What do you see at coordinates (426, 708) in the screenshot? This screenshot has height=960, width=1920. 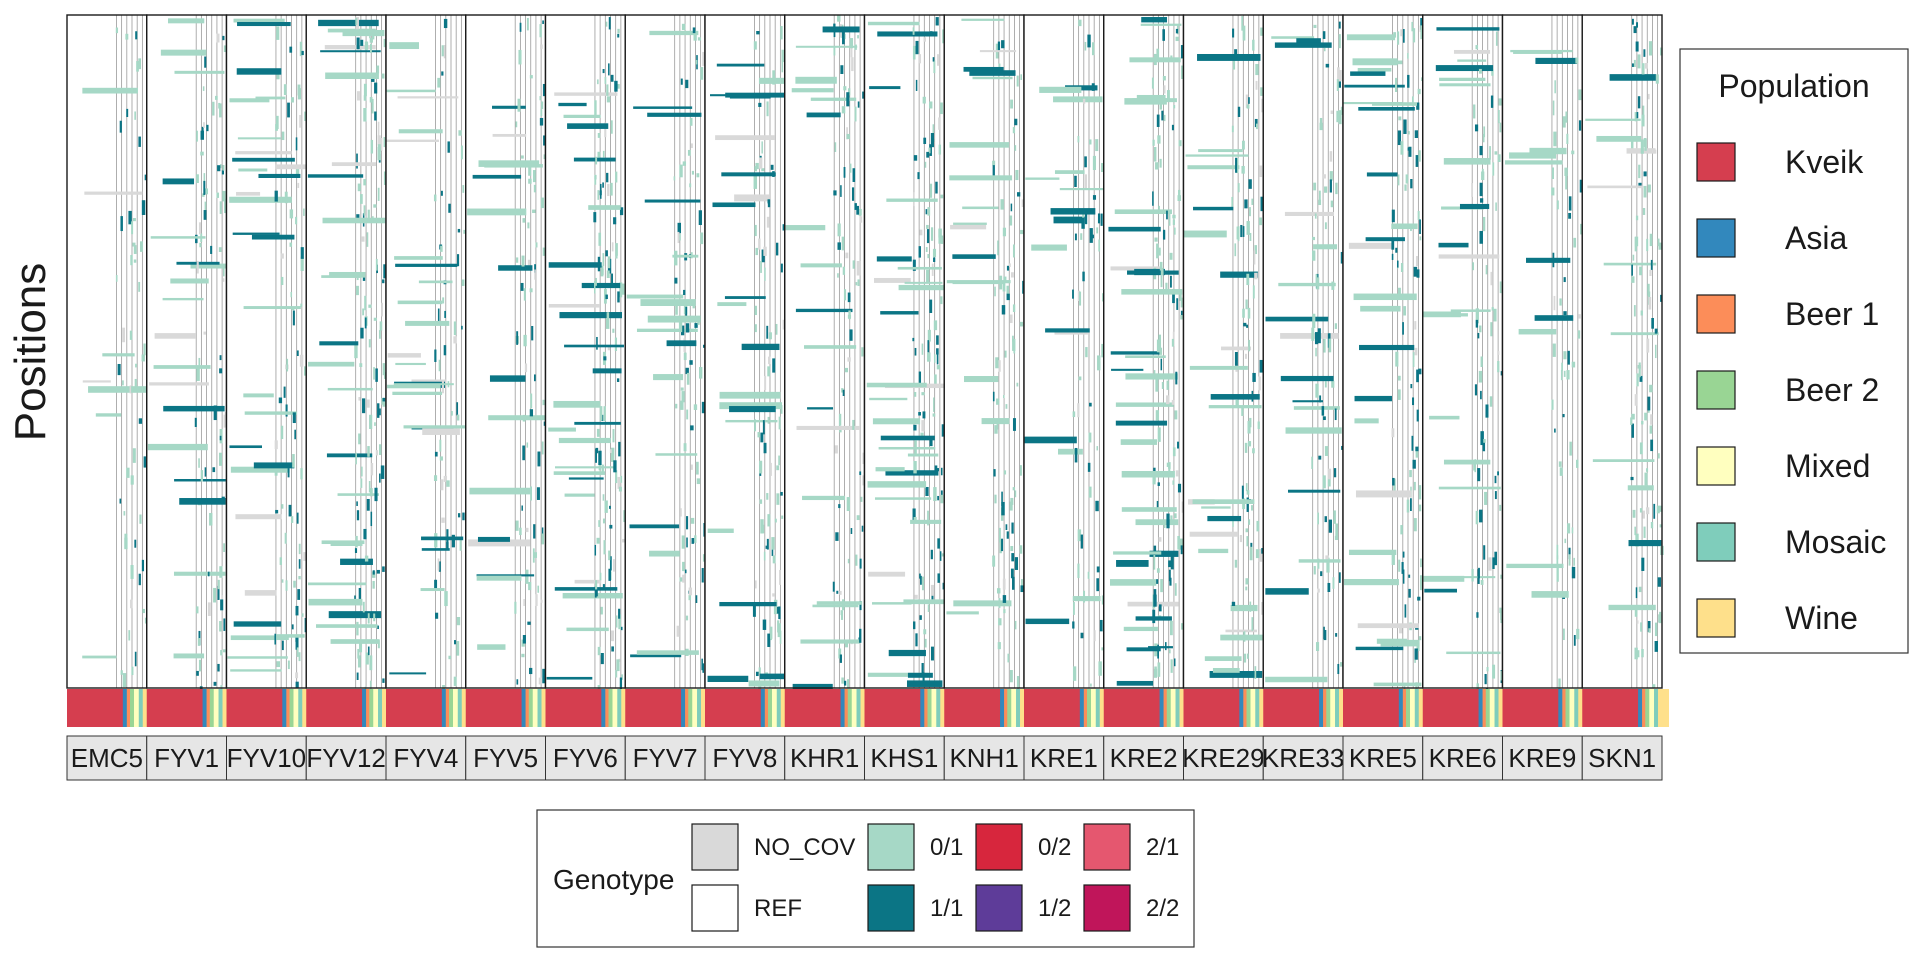 I see `population-bar-fyv4` at bounding box center [426, 708].